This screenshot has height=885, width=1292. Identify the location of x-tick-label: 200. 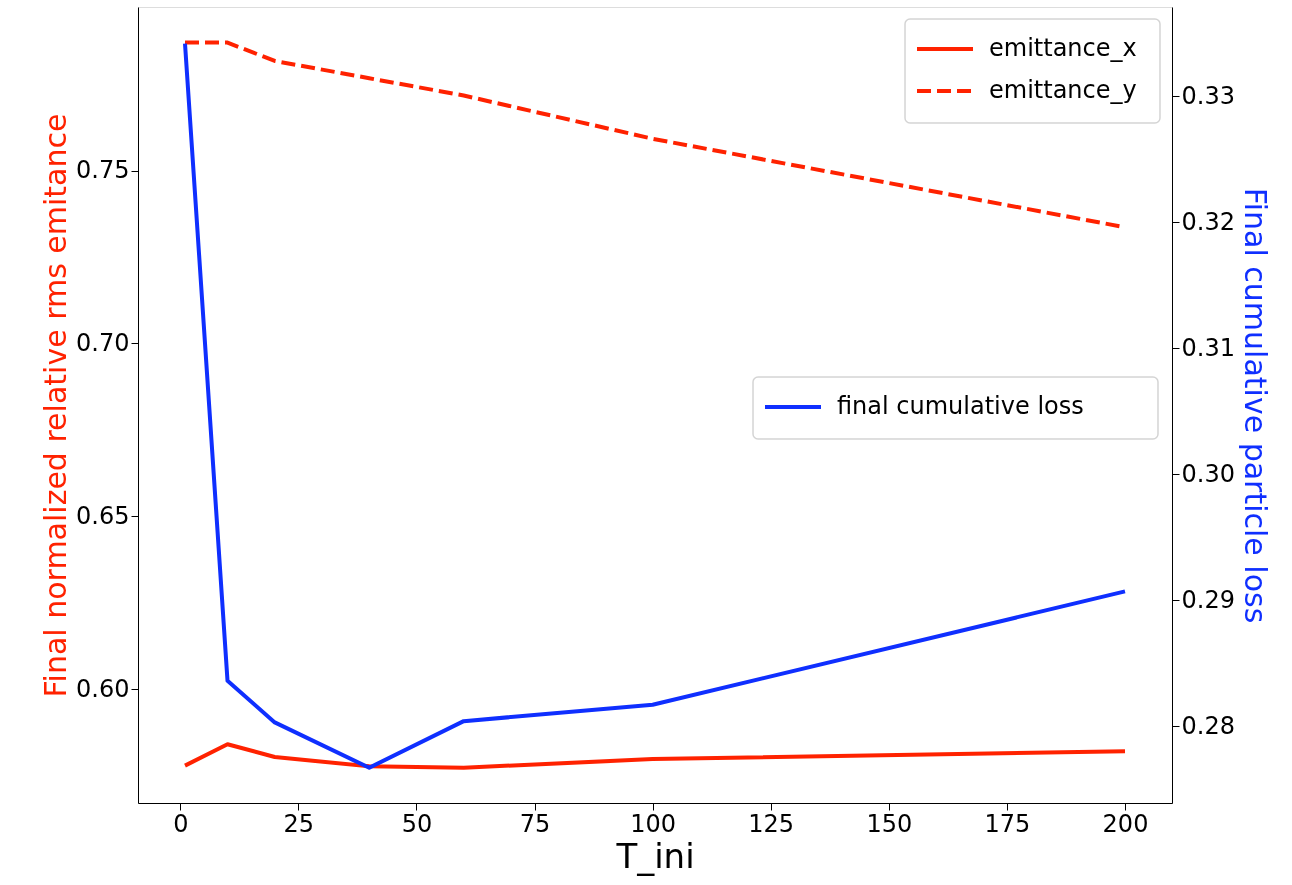
(1125, 823).